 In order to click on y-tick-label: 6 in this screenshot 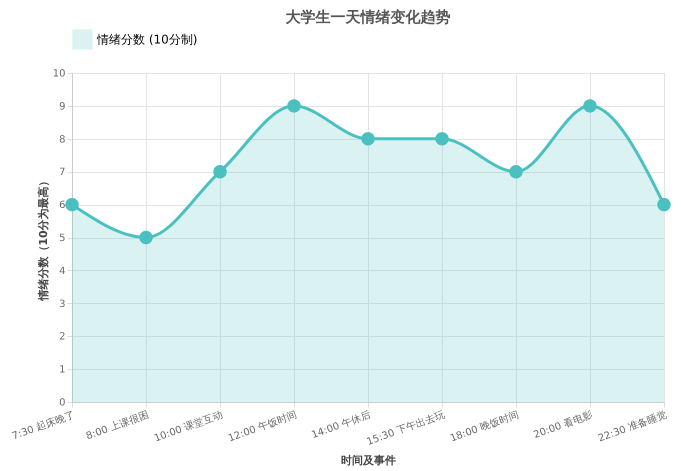, I will do `click(62, 206)`.